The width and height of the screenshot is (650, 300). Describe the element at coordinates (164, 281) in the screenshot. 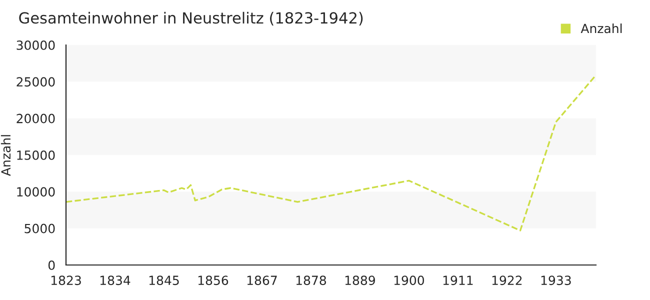

I see `x-tick-label: 1845` at that location.